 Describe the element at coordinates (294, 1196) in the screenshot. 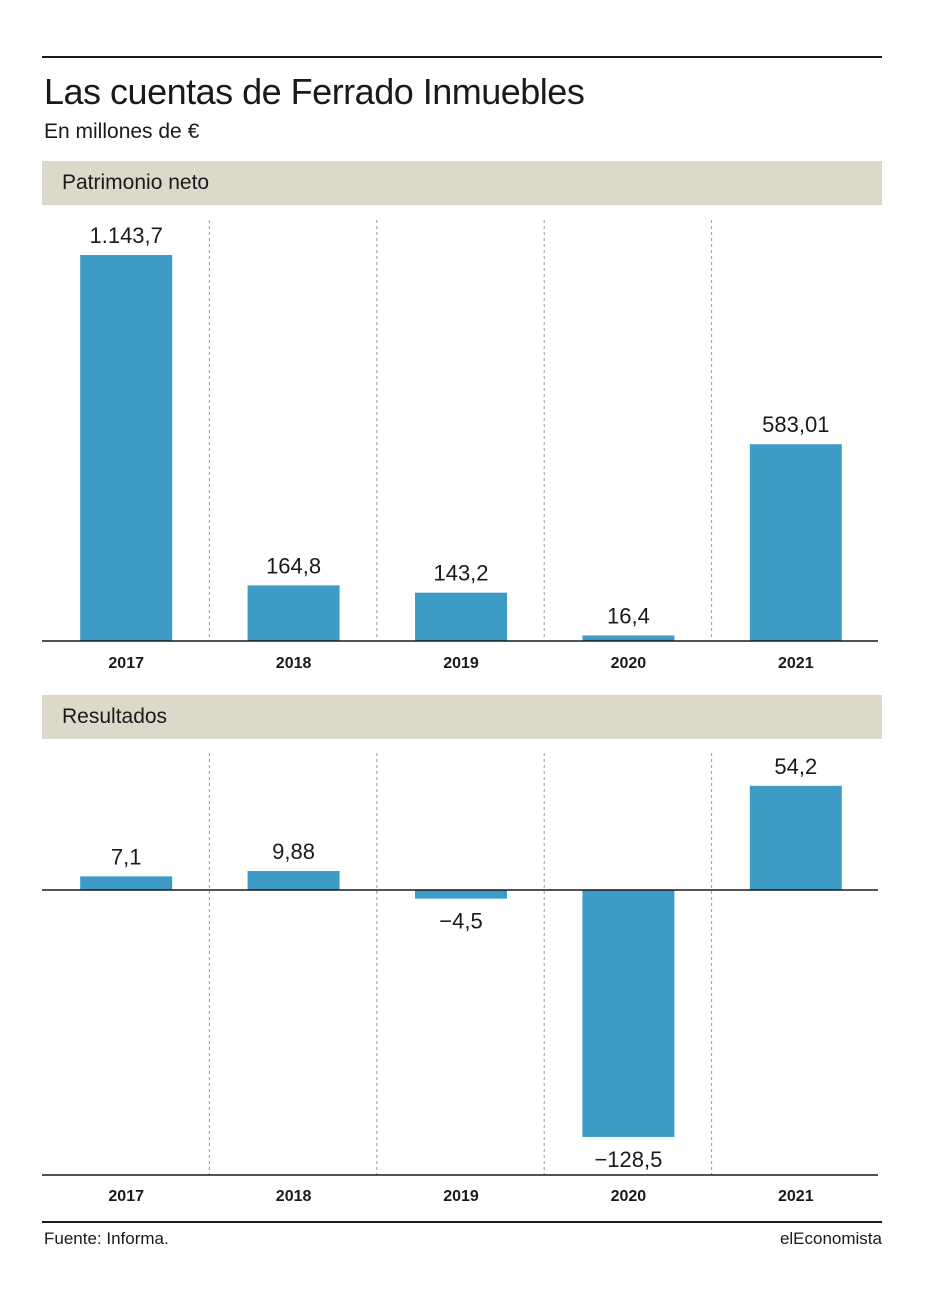

I see `resultados-category-label-2018: 2018` at that location.